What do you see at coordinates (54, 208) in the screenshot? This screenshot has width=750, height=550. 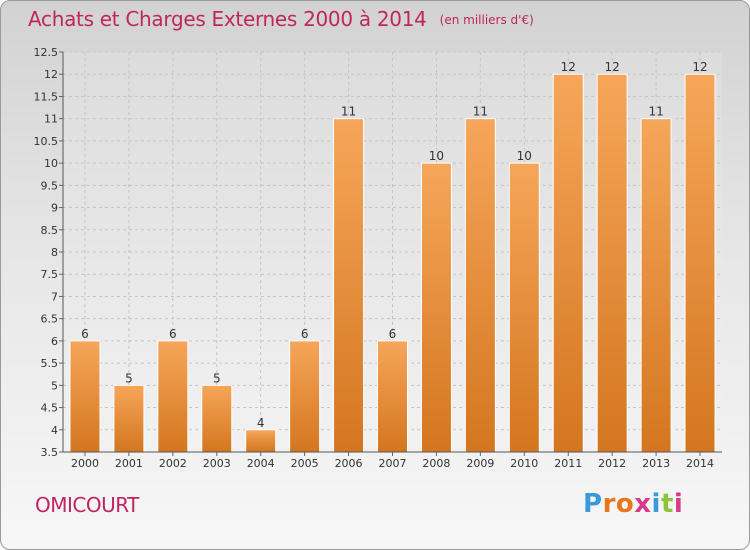 I see `y-tick-label: 9` at bounding box center [54, 208].